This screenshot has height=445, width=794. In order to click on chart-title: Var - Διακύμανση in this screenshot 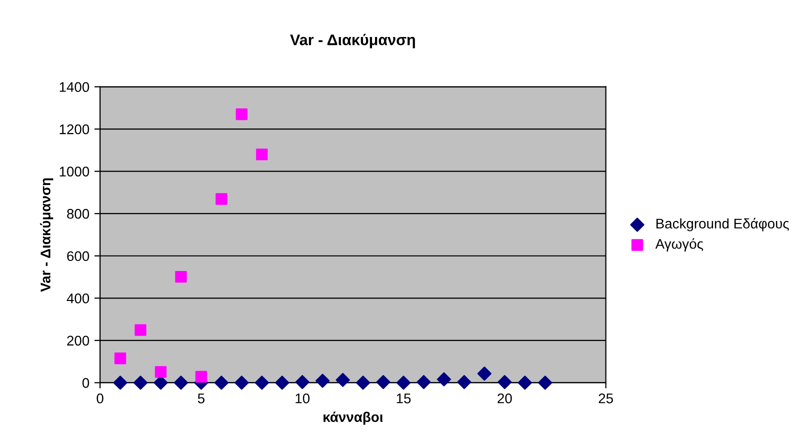, I will do `click(352, 41)`.